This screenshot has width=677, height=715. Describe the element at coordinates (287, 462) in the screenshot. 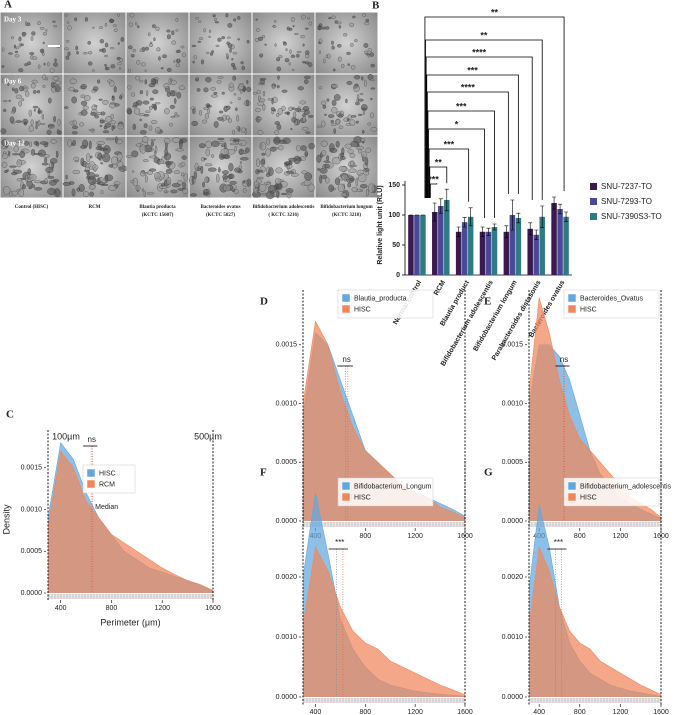

I see `y-tick-label: 0.0005` at that location.